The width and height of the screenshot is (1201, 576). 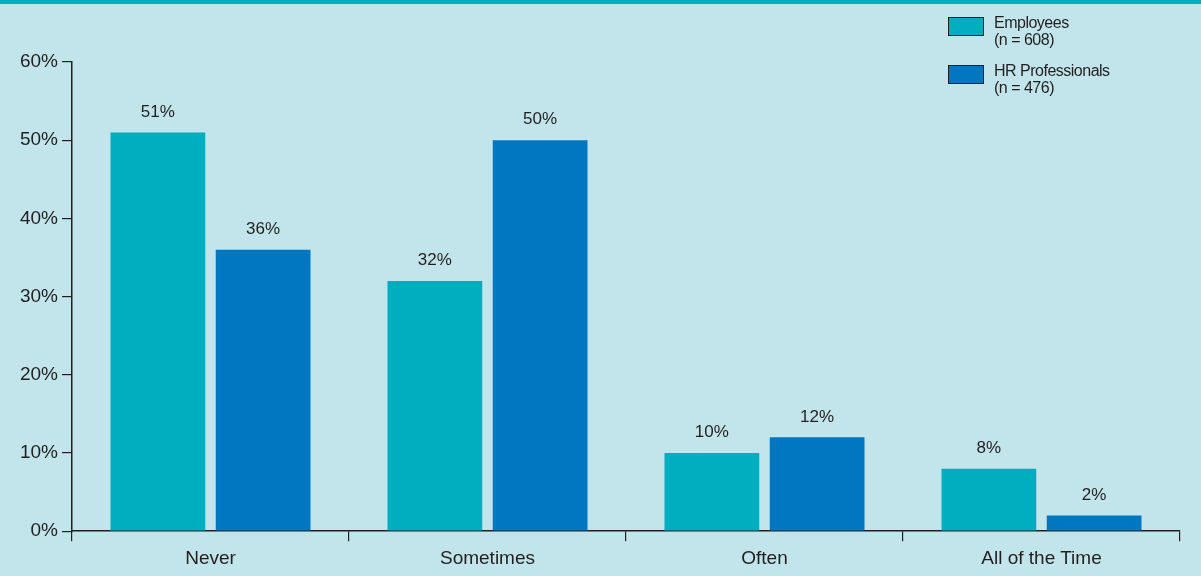 What do you see at coordinates (39, 139) in the screenshot?
I see `y-tick-label: 50%` at bounding box center [39, 139].